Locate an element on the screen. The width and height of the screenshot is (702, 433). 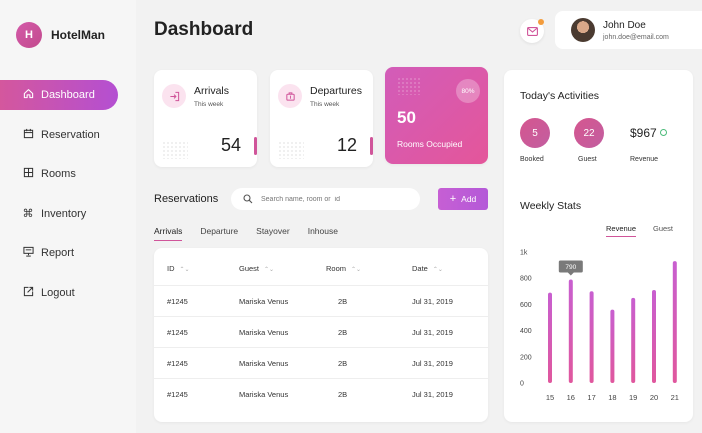
tooltip-value: 790 is located at coordinates (570, 267).